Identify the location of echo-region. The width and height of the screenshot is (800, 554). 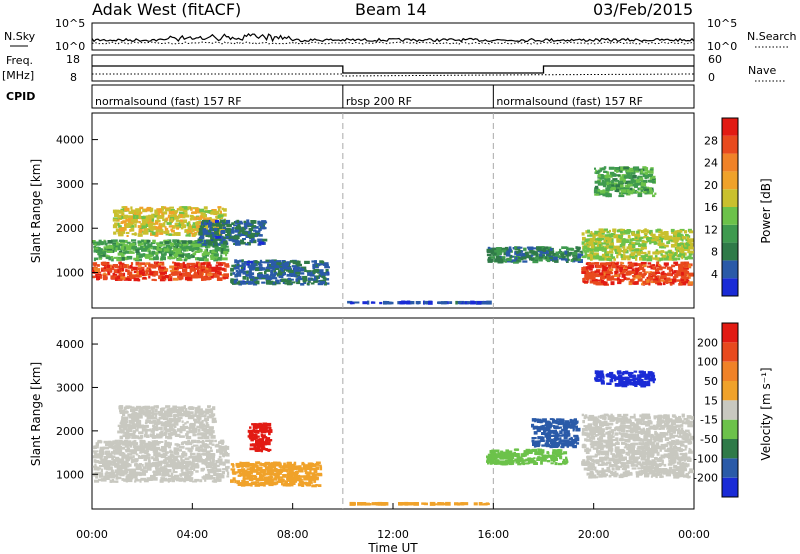
(161, 461).